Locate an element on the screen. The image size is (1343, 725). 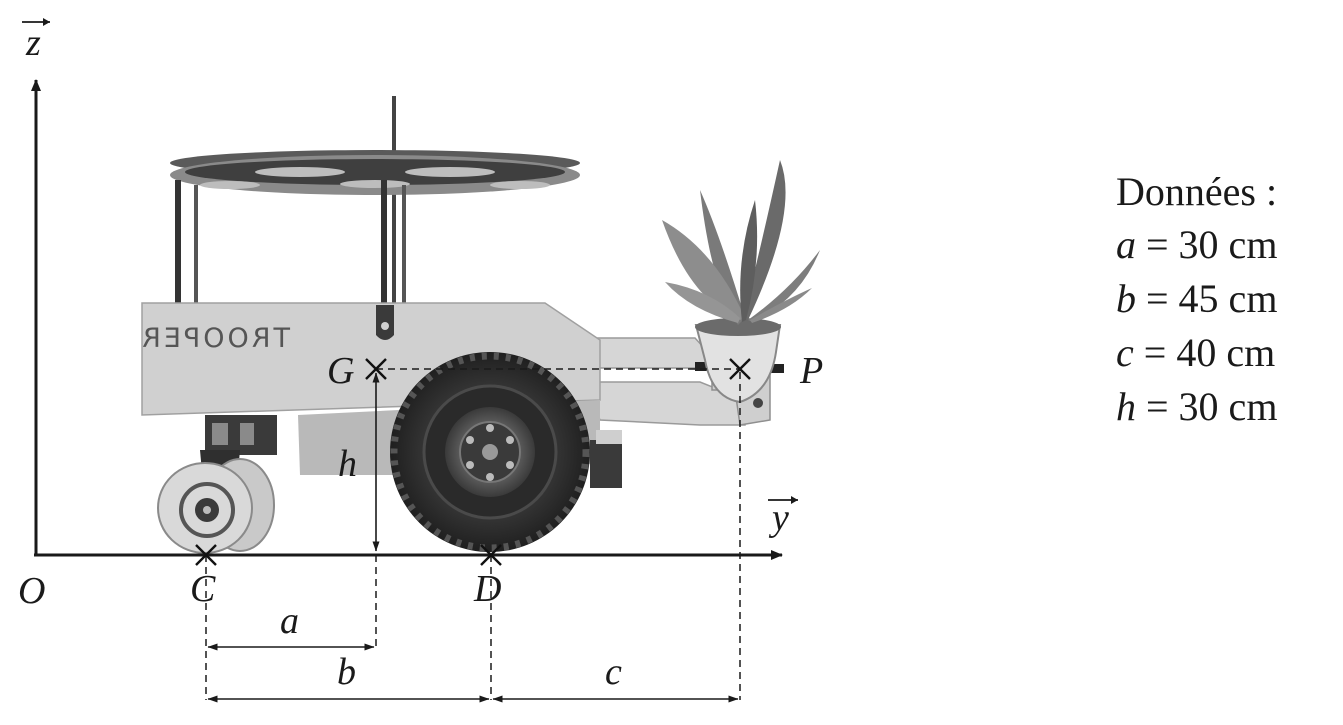
data-line-b-value: = 45 cm is located at coordinates (1206, 298).